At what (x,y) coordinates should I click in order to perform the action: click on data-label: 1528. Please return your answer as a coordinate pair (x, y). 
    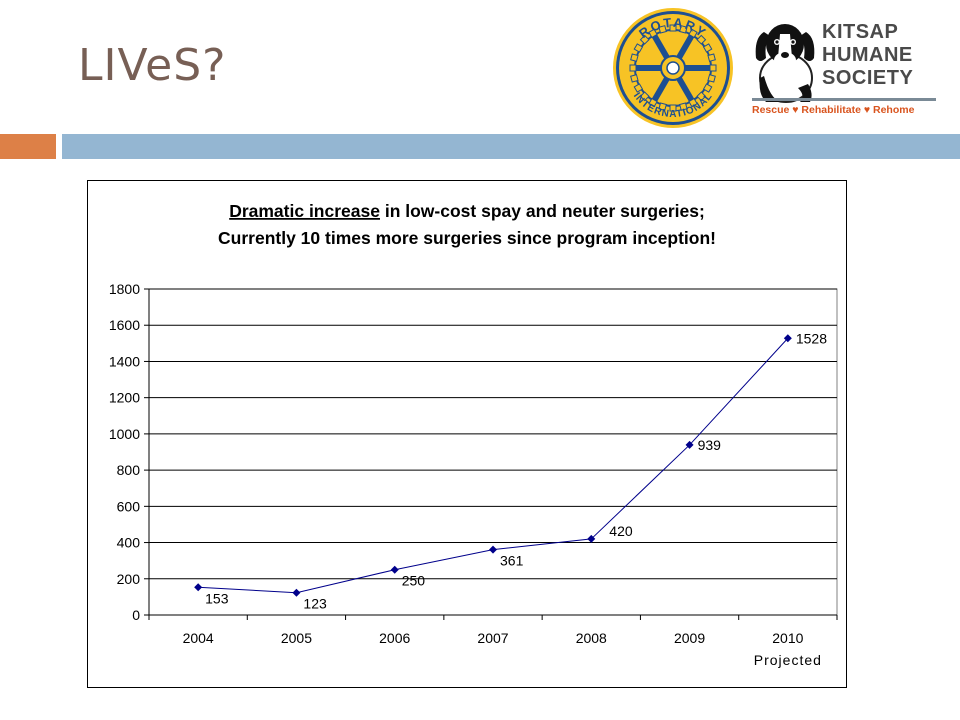
    Looking at the image, I should click on (811, 338).